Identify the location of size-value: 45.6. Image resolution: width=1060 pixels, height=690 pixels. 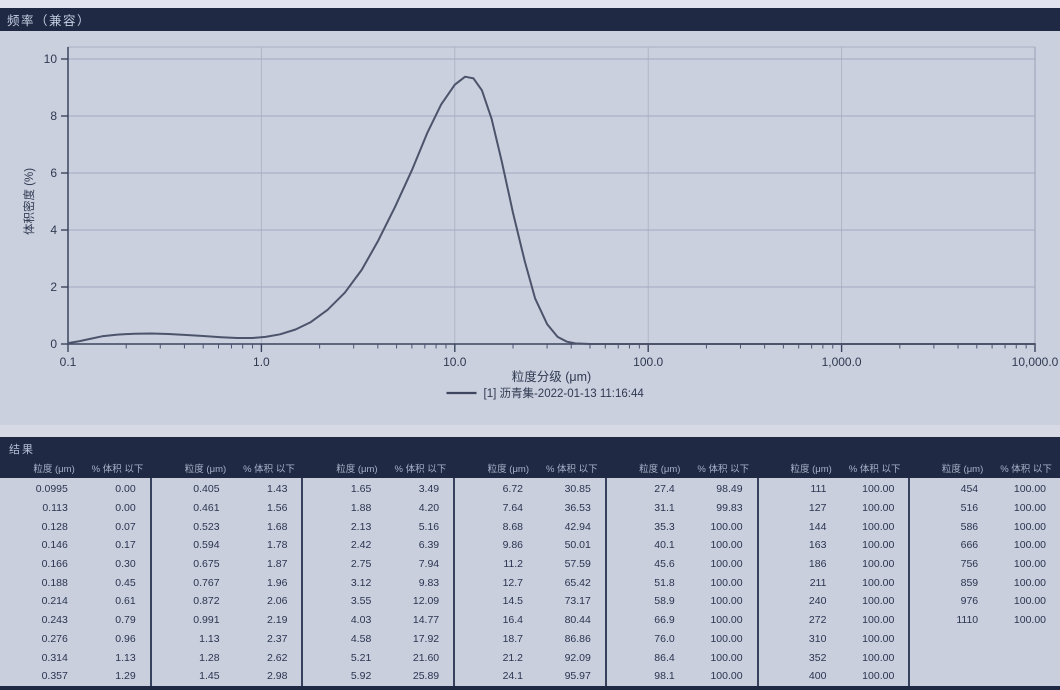
(664, 564).